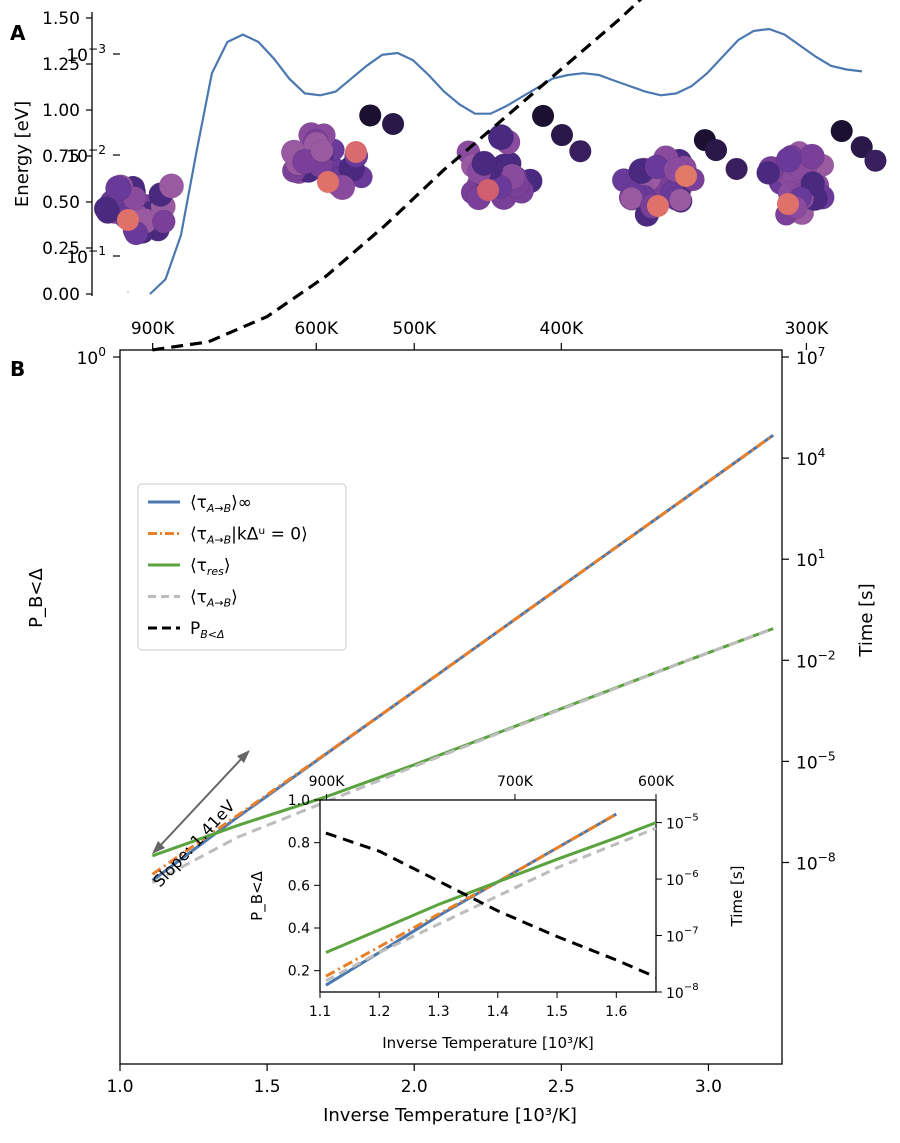  Describe the element at coordinates (215, 571) in the screenshot. I see `legend-label-sub: res` at that location.